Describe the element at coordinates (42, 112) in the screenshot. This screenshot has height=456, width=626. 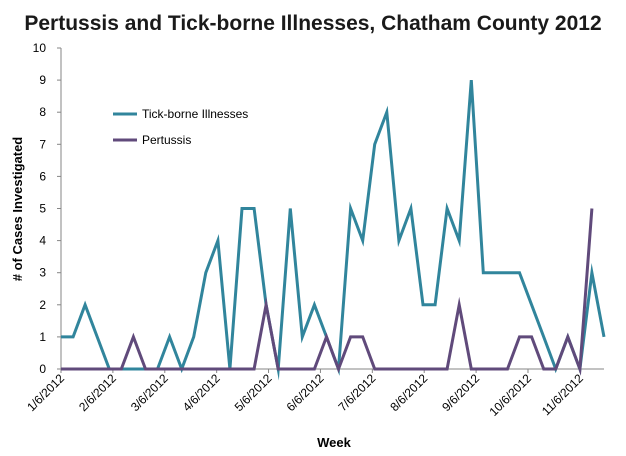
I see `y-tick-label: 8` at that location.